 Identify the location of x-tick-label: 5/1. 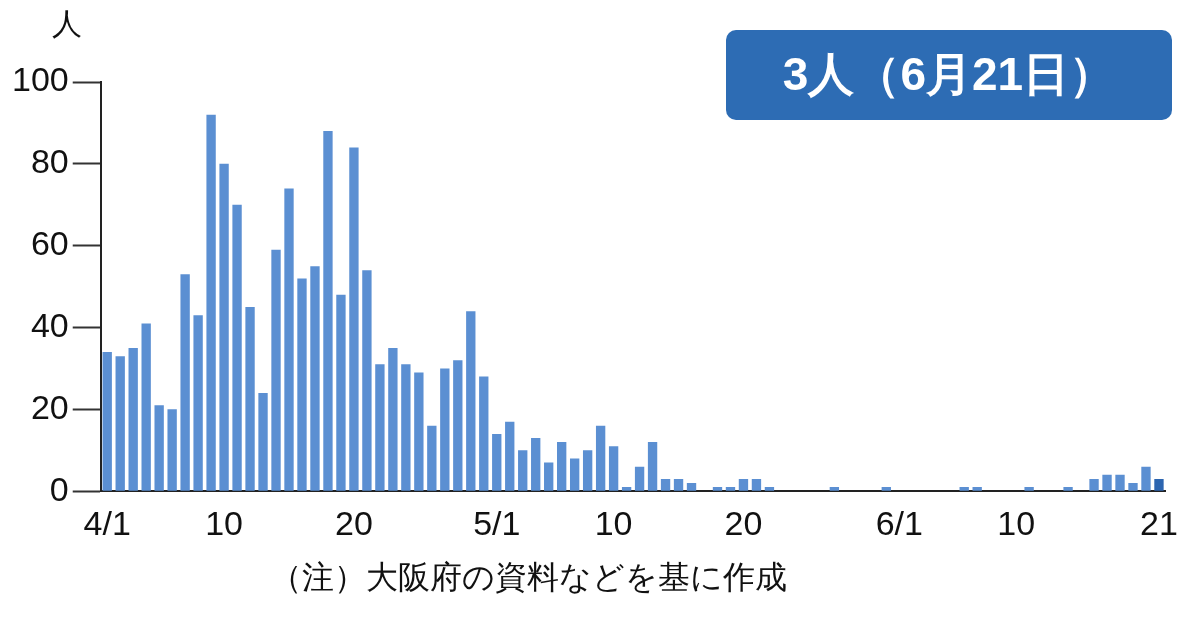
(497, 522).